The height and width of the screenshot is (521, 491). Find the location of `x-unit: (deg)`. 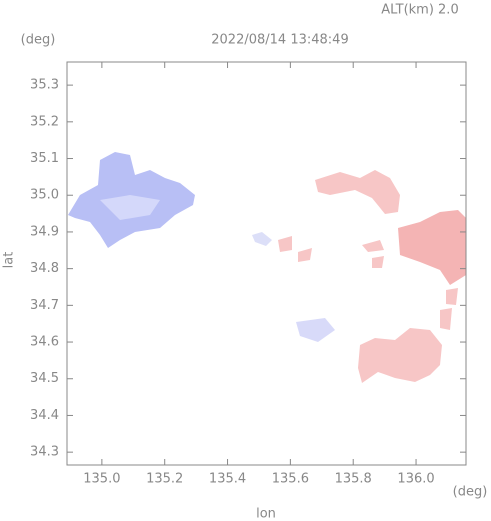

x-unit: (deg) is located at coordinates (470, 492).